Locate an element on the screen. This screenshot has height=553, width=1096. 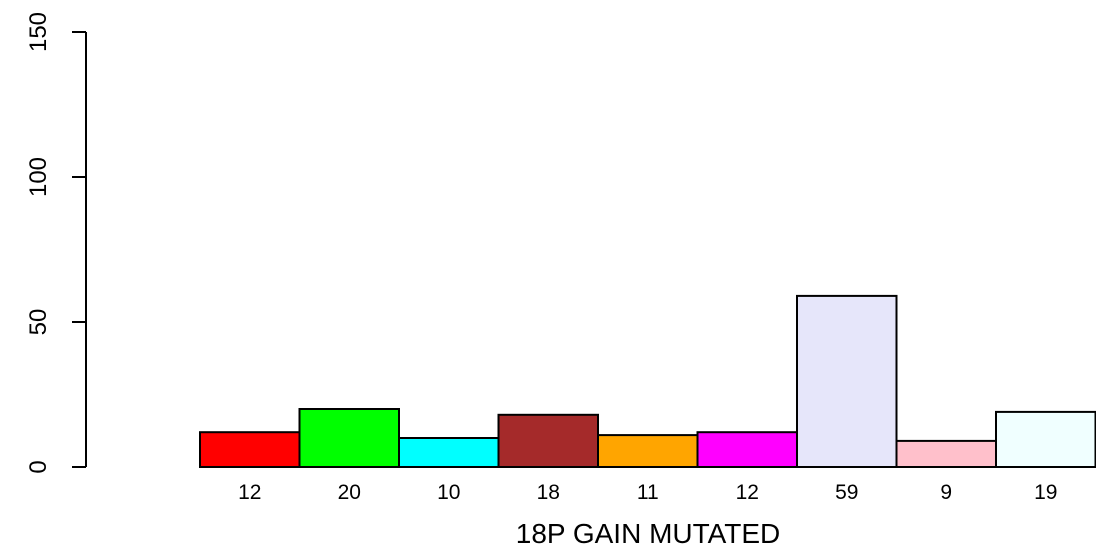
y-tick-label: 100 is located at coordinates (38, 177).